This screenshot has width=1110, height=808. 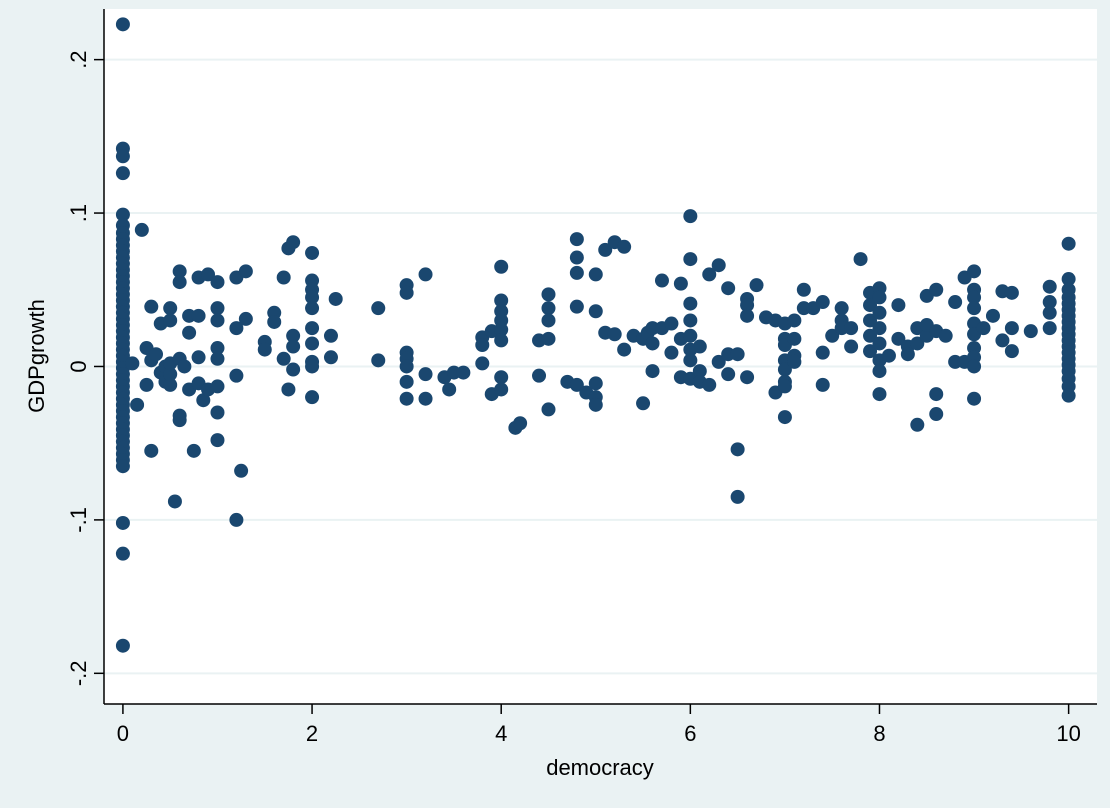 What do you see at coordinates (123, 733) in the screenshot?
I see `x-tick-label: 0` at bounding box center [123, 733].